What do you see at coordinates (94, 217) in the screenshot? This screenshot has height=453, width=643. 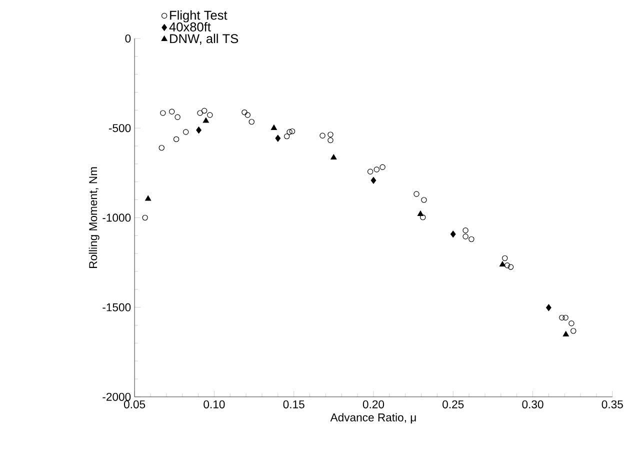 I see `y-axis-title: Rolling Moment, Nm` at bounding box center [94, 217].